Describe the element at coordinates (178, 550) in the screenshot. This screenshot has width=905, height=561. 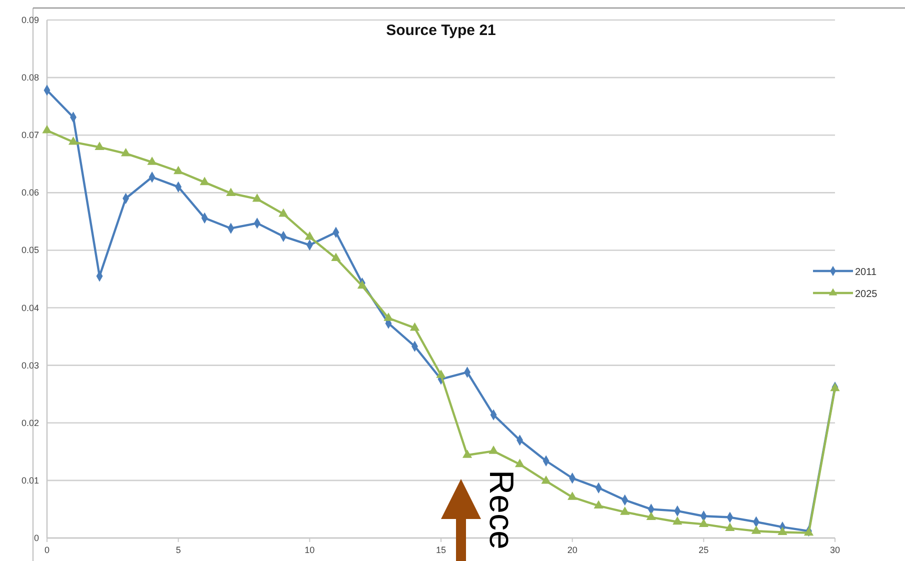
I see `x-tick-label: 5` at that location.